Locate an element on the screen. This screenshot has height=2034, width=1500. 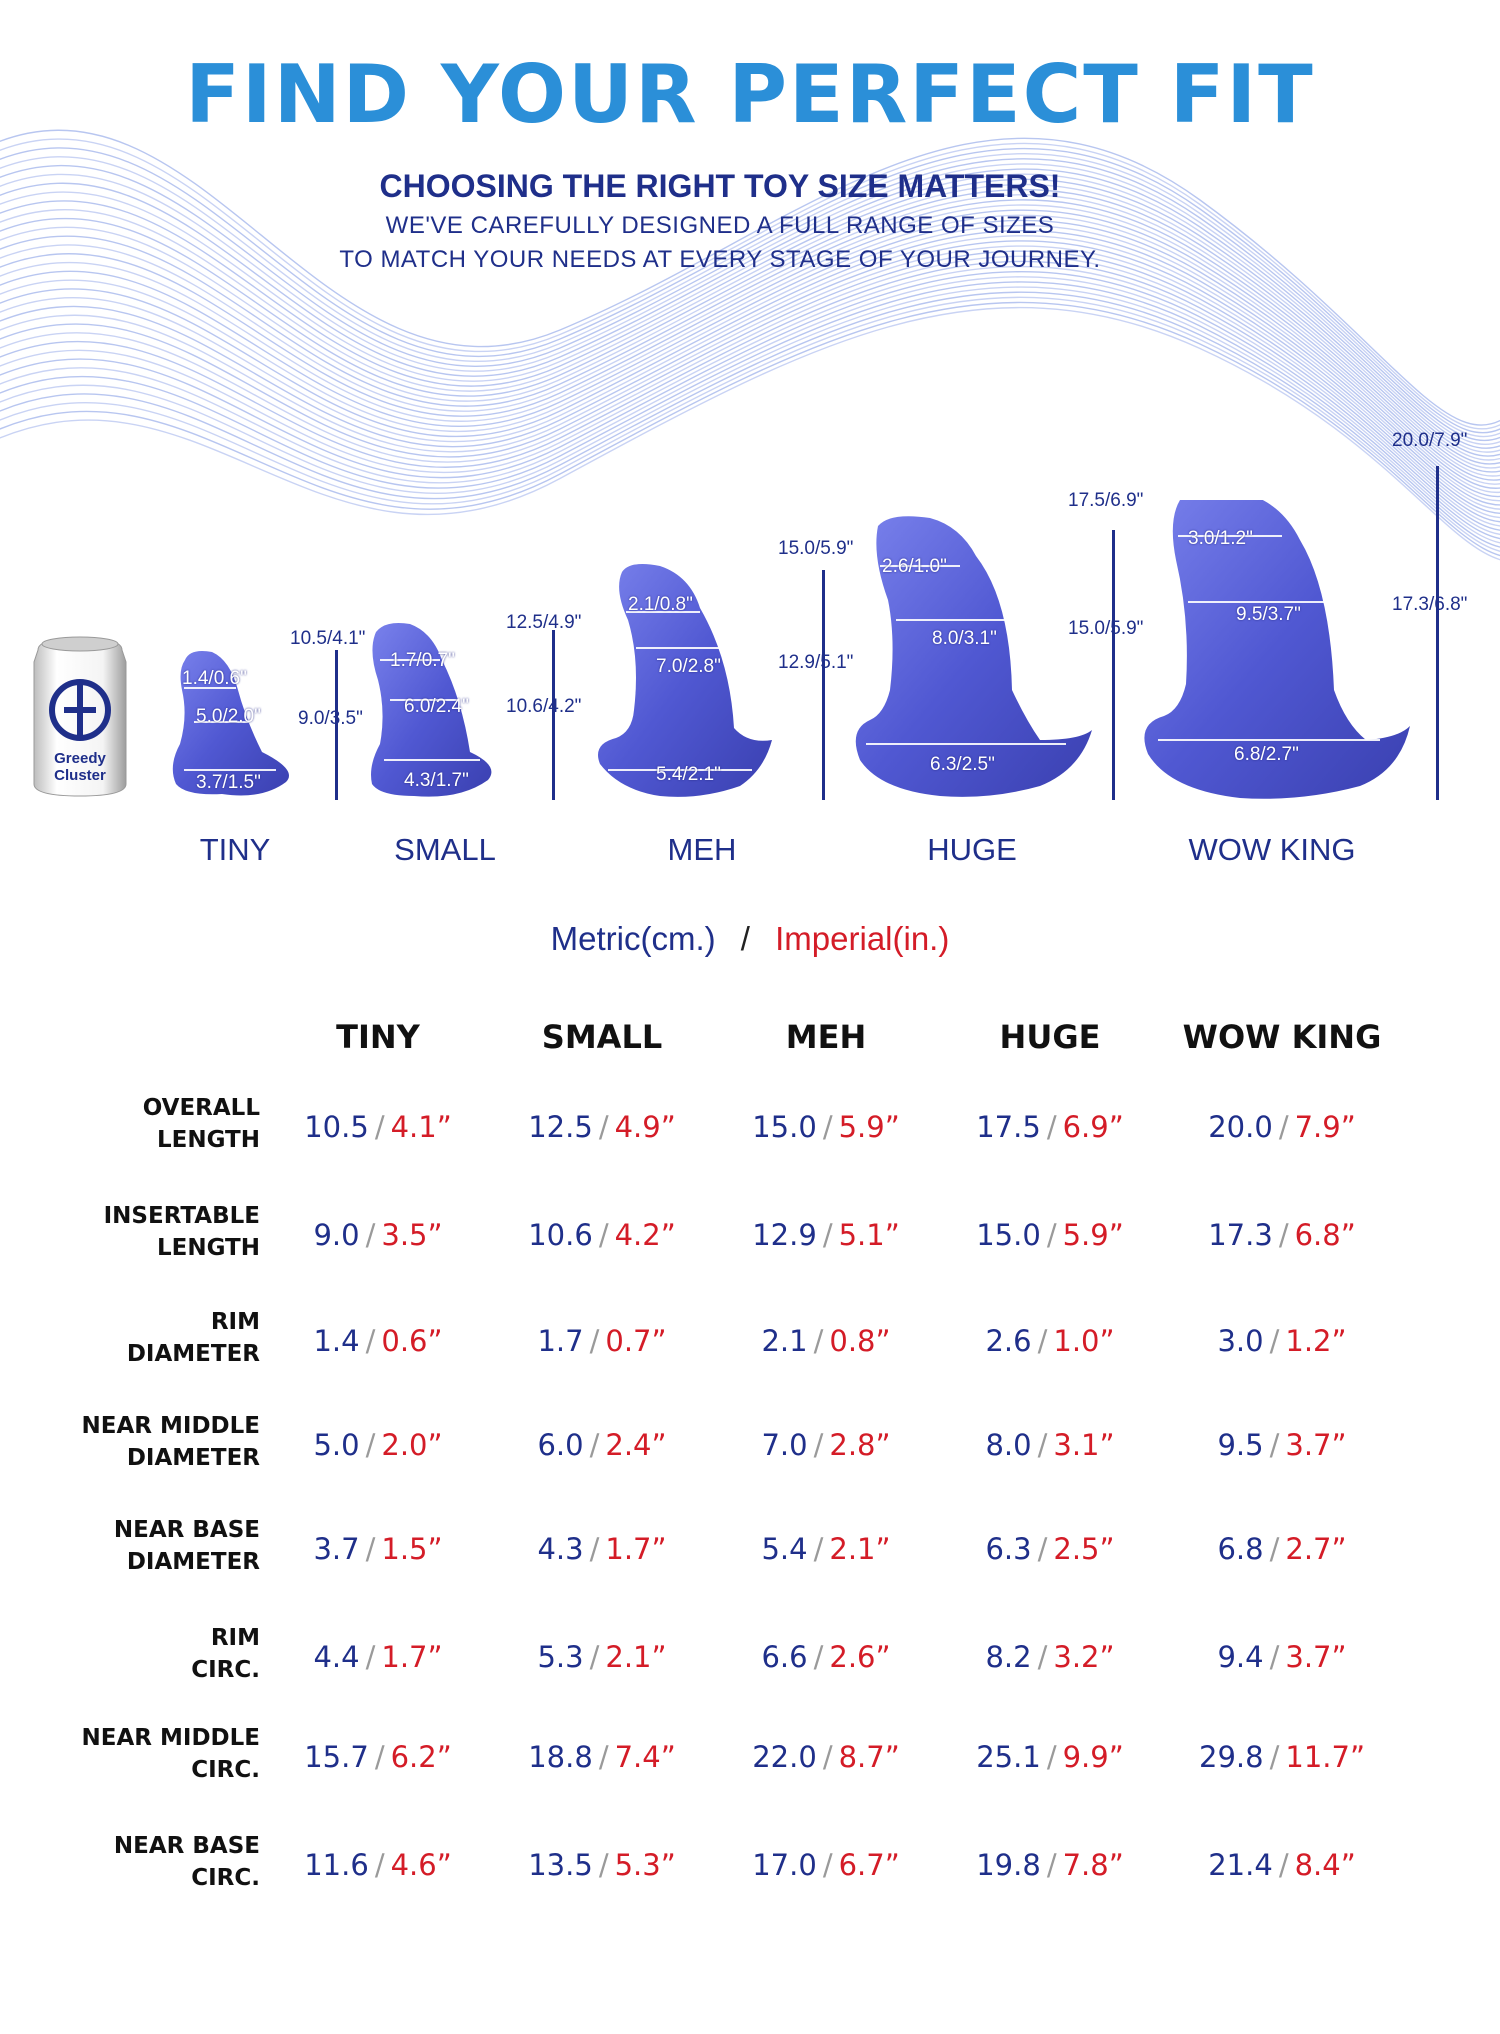
table-cell: 15.7/6.2” is located at coordinates (378, 1757).